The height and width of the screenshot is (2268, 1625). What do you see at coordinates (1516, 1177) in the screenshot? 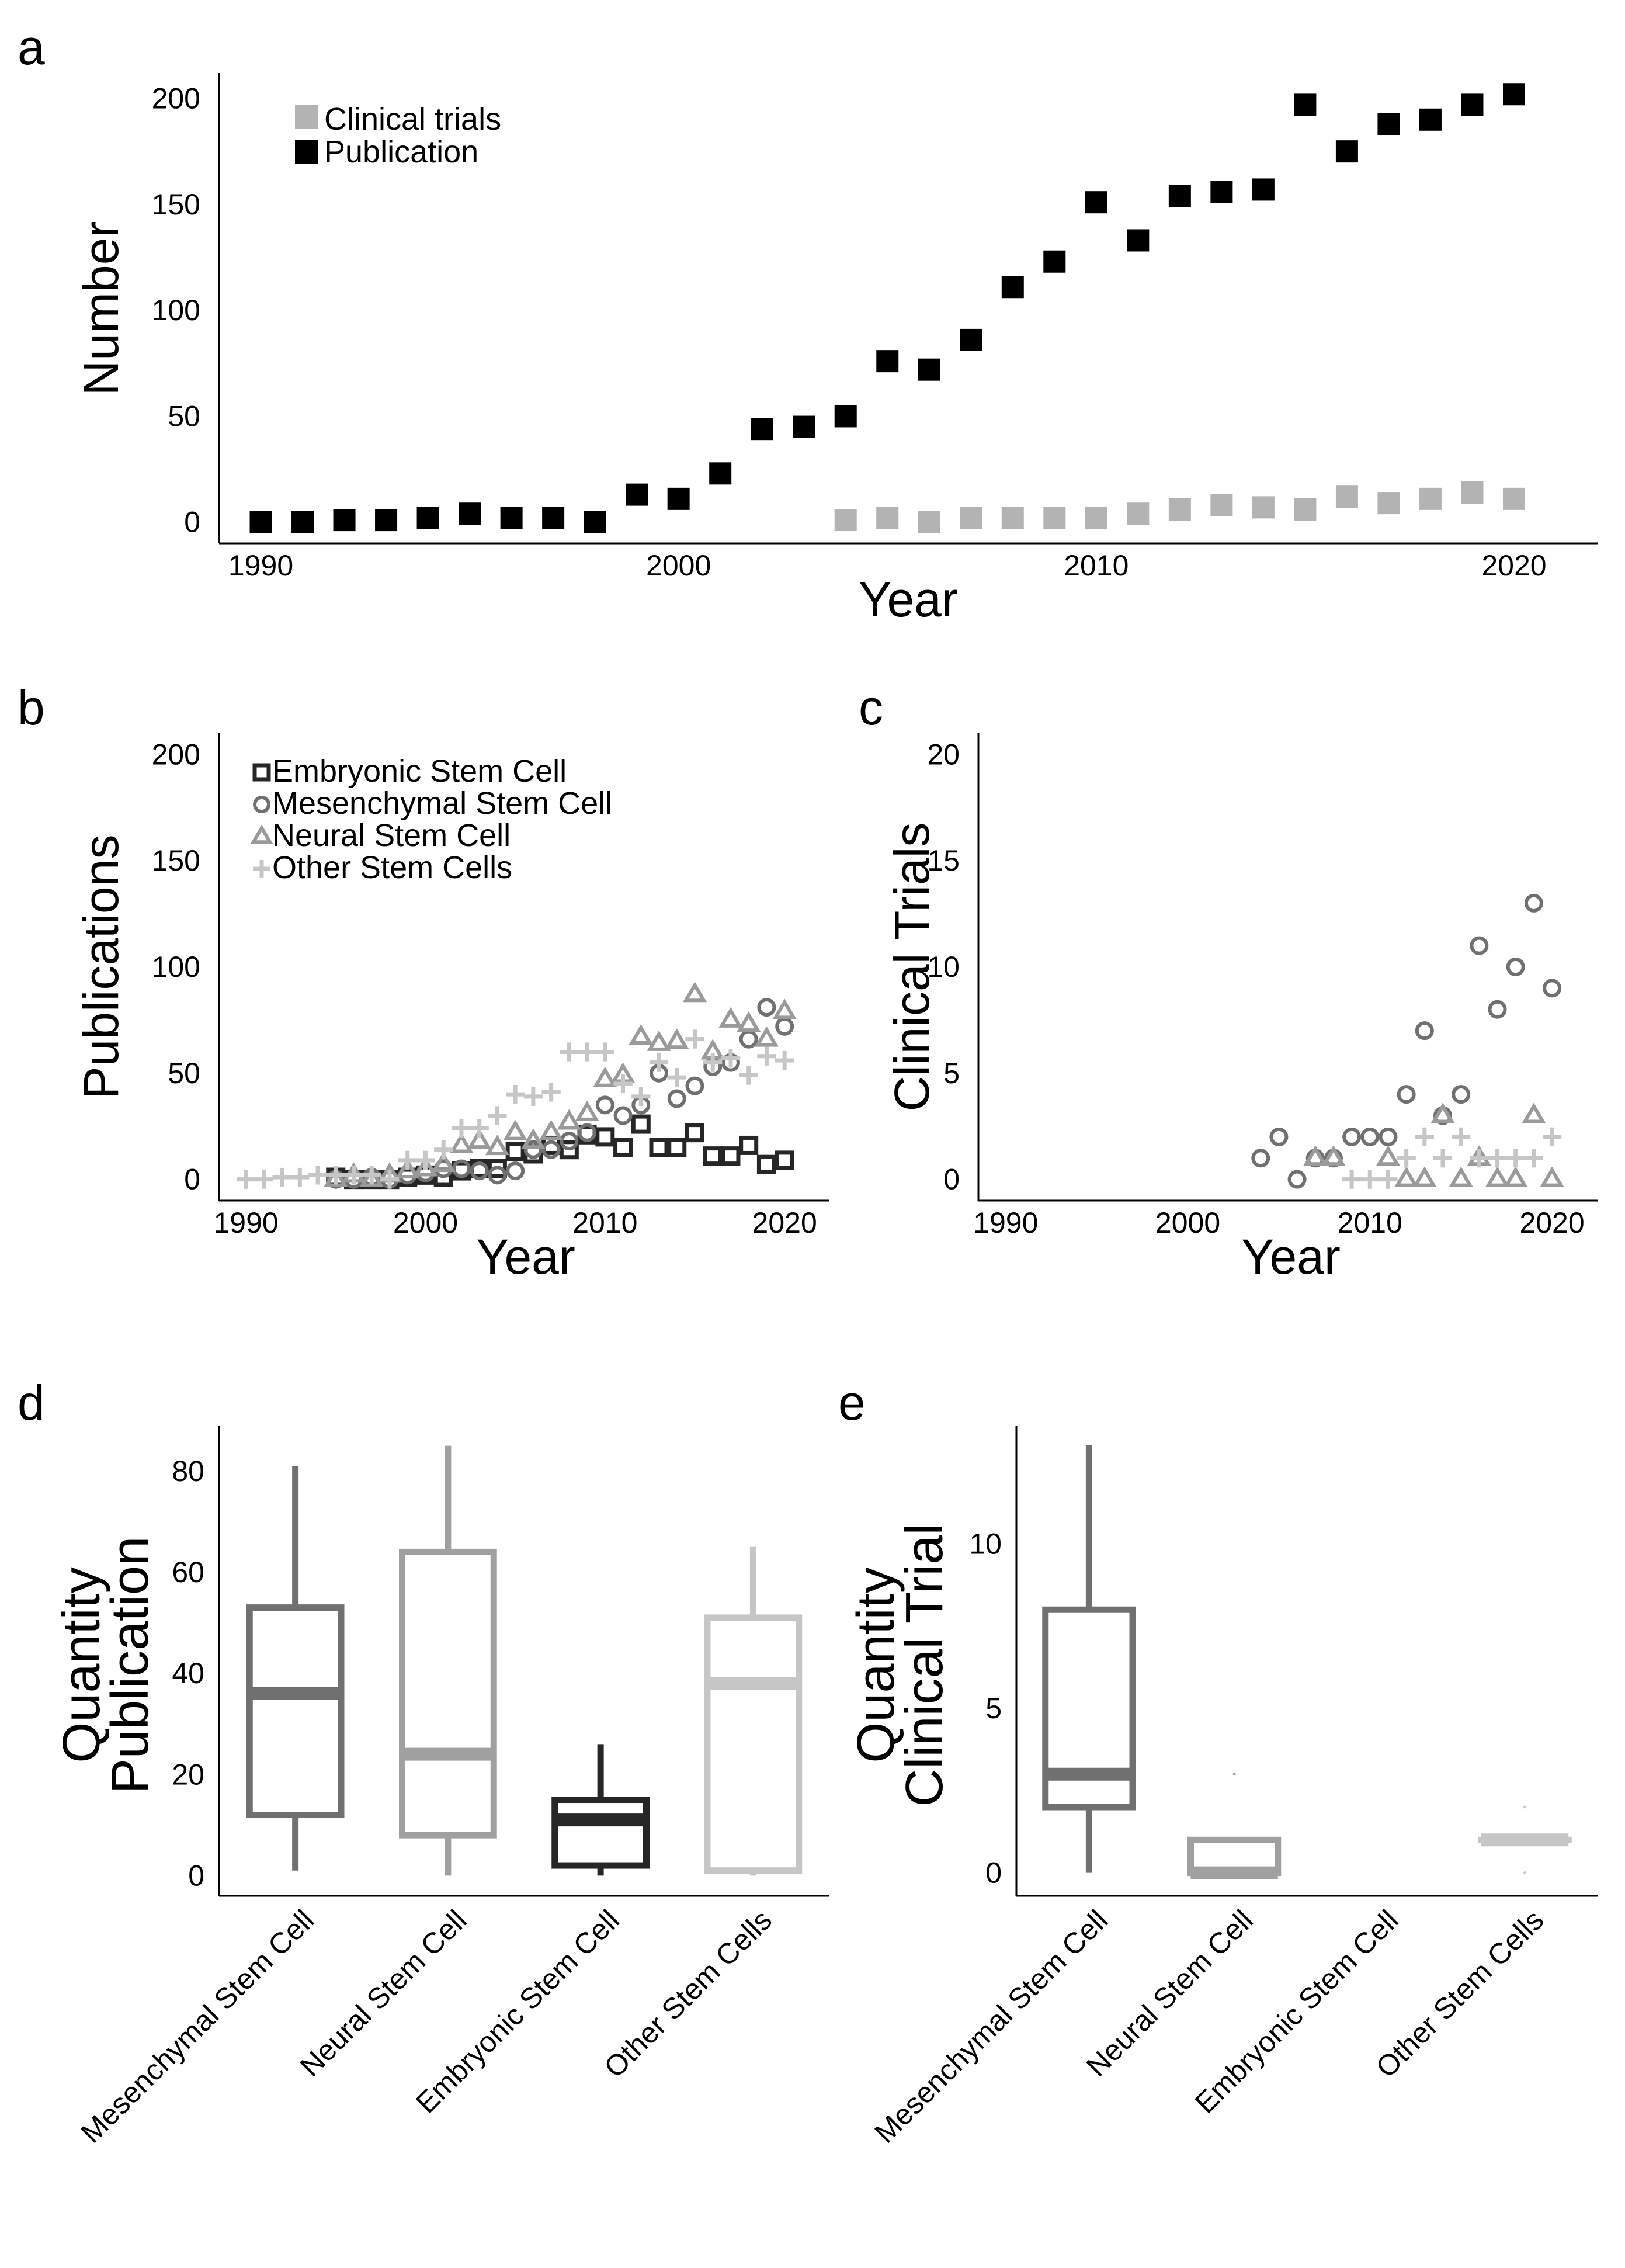
I see `point-neural-stem-cell-2018` at bounding box center [1516, 1177].